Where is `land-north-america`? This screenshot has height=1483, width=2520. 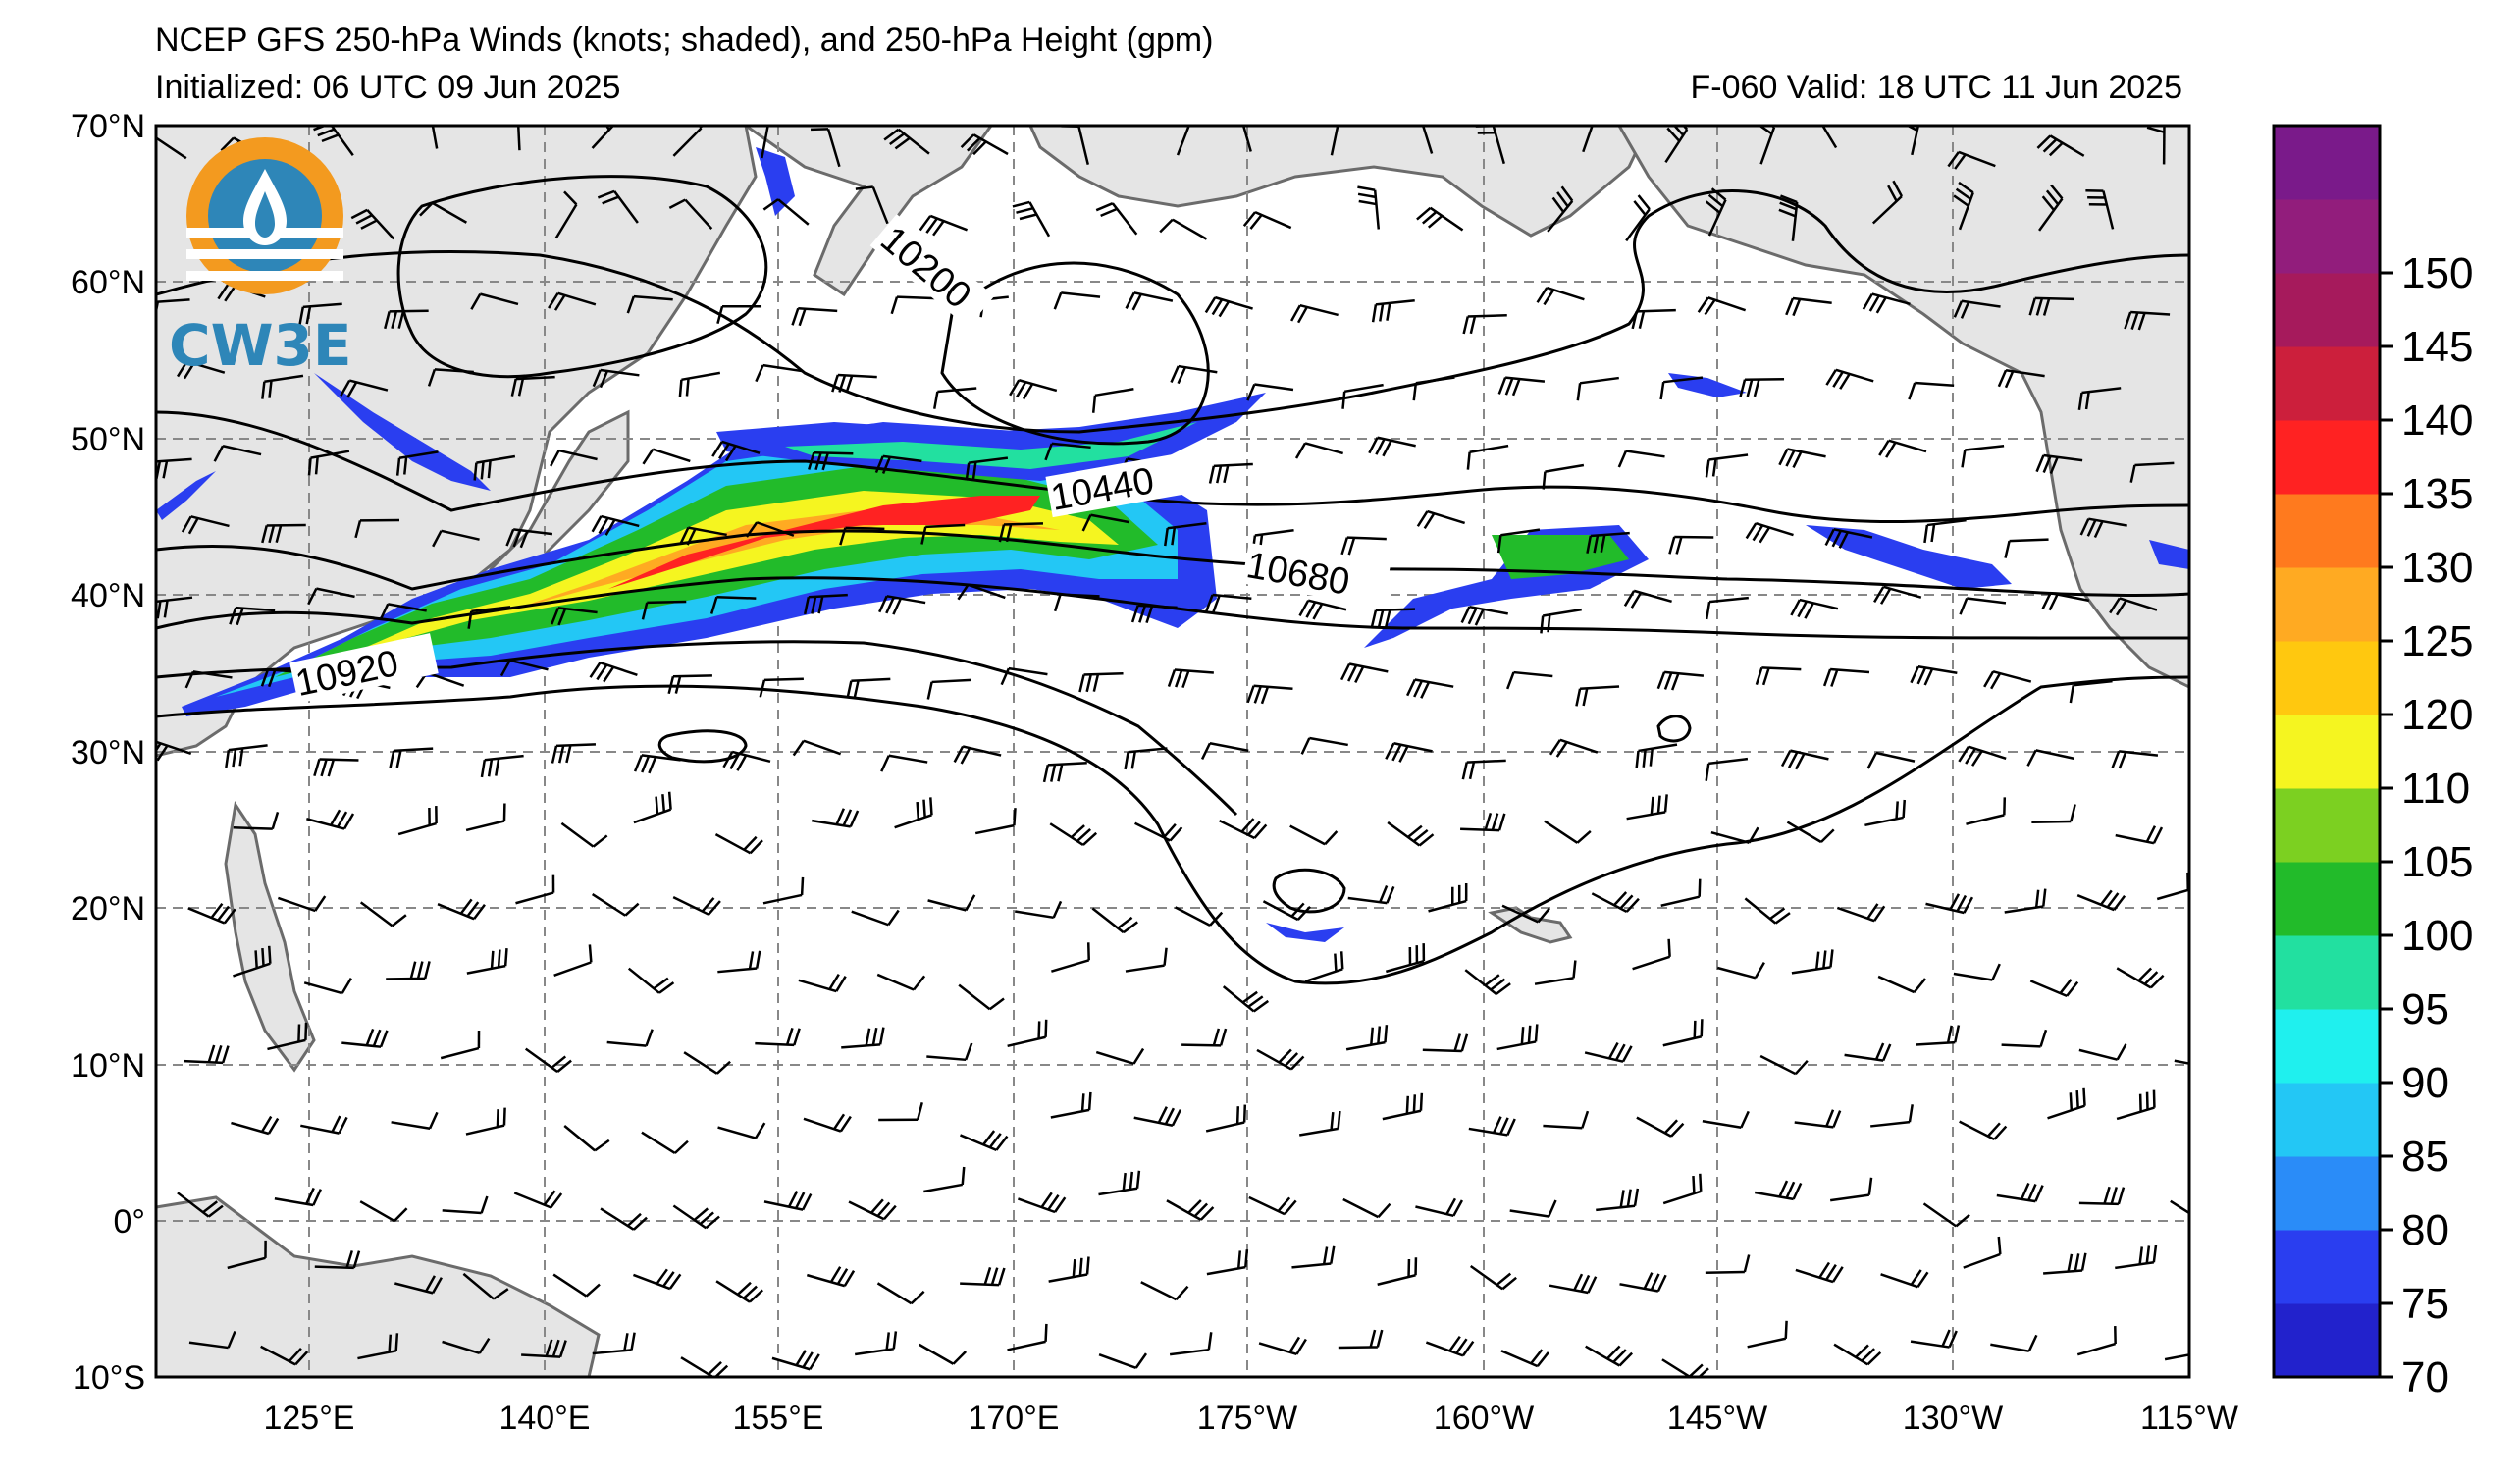 land-north-america is located at coordinates (1903, 408).